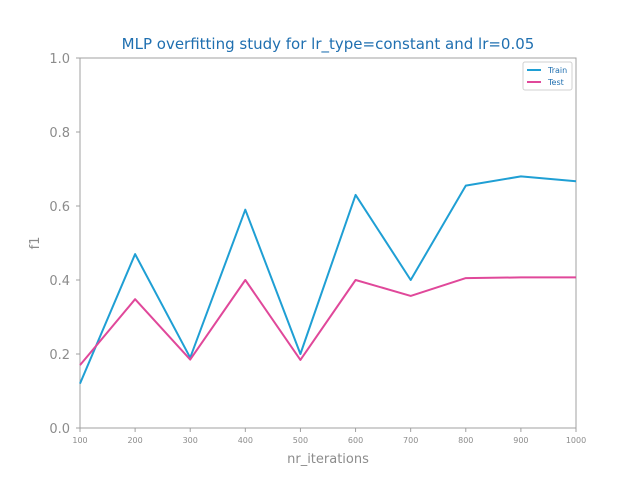  What do you see at coordinates (300, 440) in the screenshot?
I see `x-tick-label: 500` at bounding box center [300, 440].